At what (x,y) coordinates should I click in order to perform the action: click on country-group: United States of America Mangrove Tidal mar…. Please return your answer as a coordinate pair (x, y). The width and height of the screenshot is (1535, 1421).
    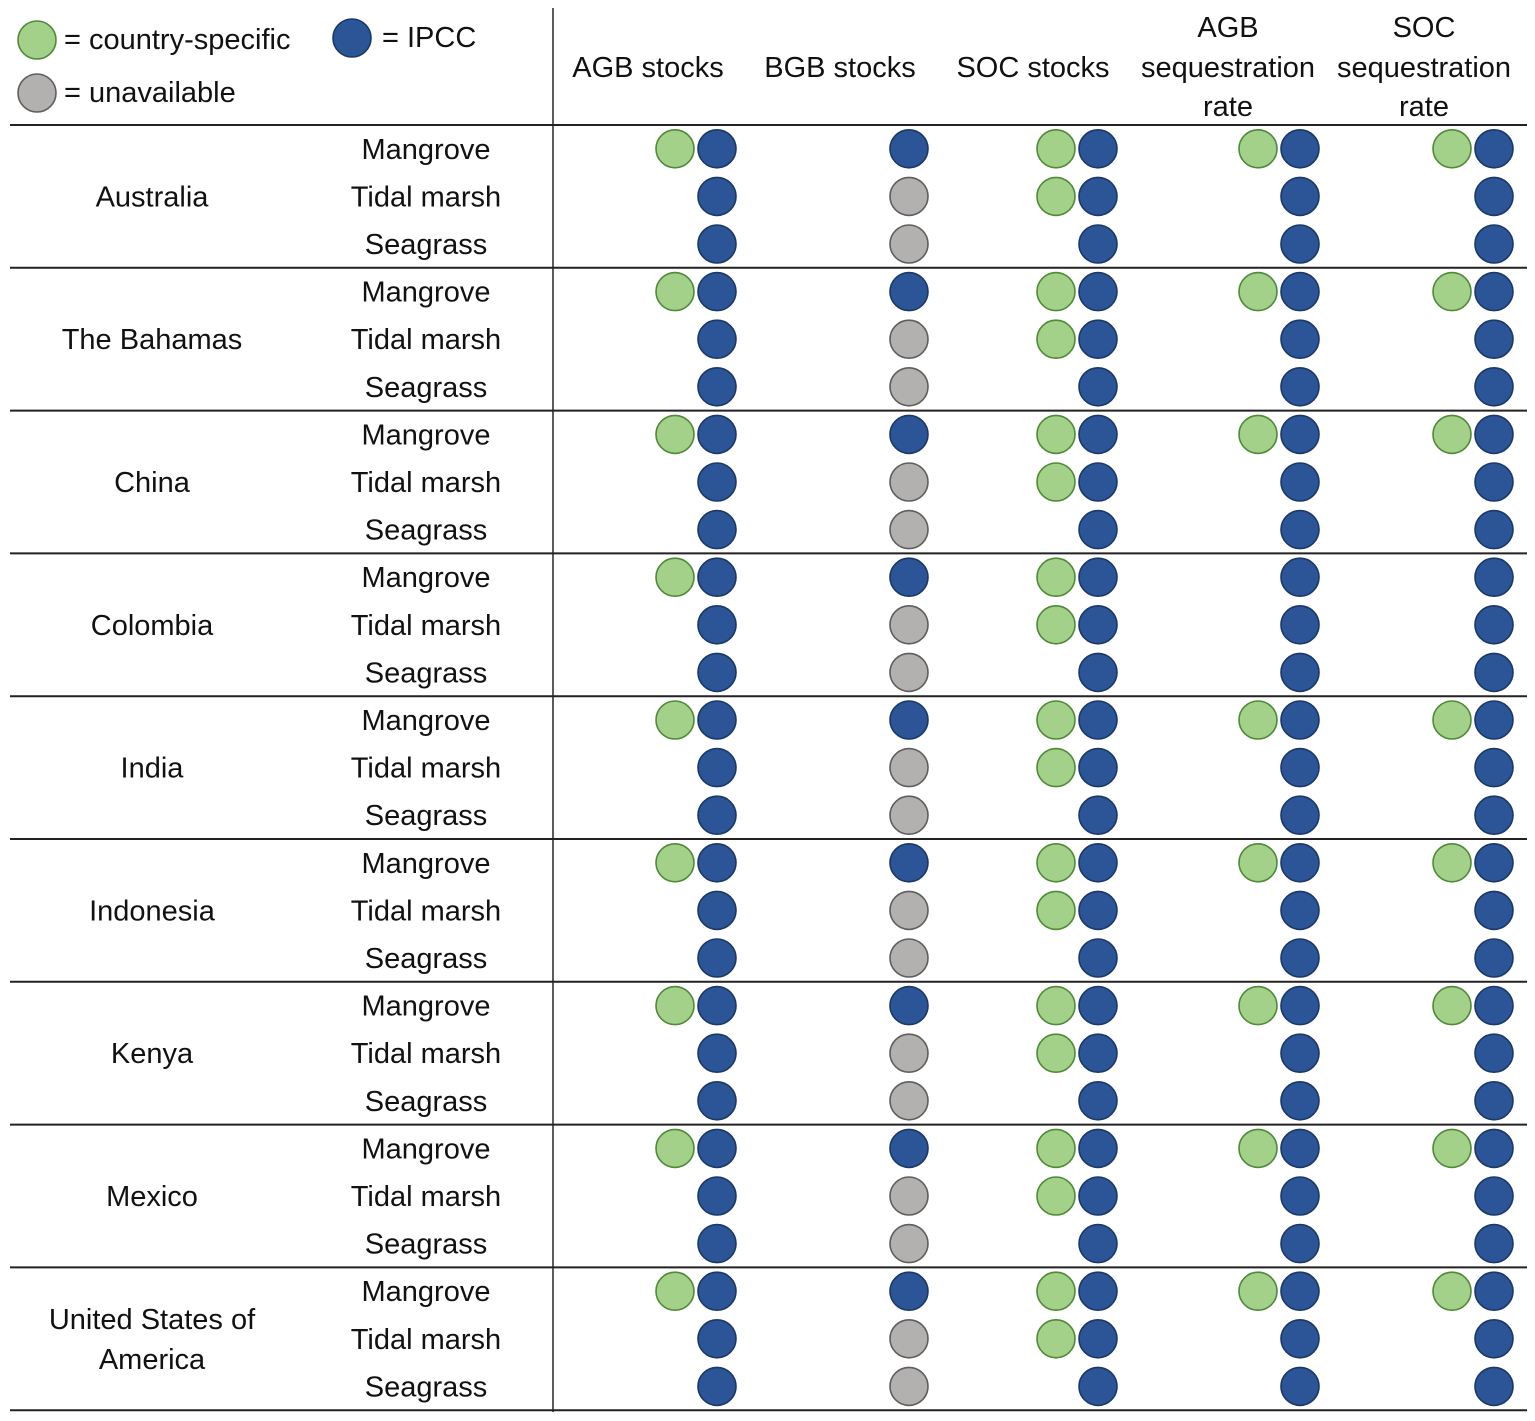
    Looking at the image, I should click on (781, 1339).